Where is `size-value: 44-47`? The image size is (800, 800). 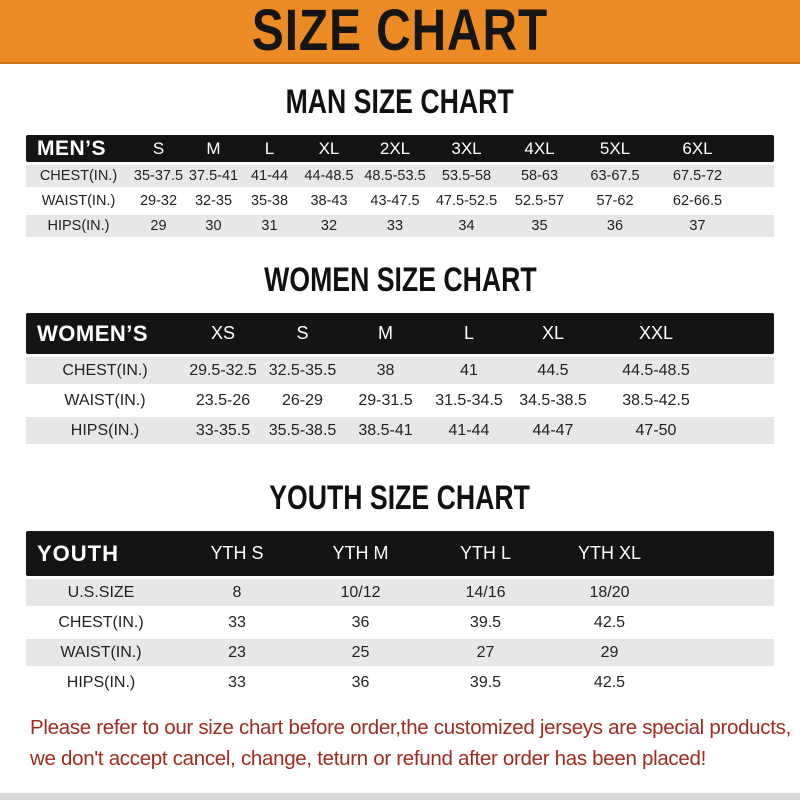
size-value: 44-47 is located at coordinates (553, 431).